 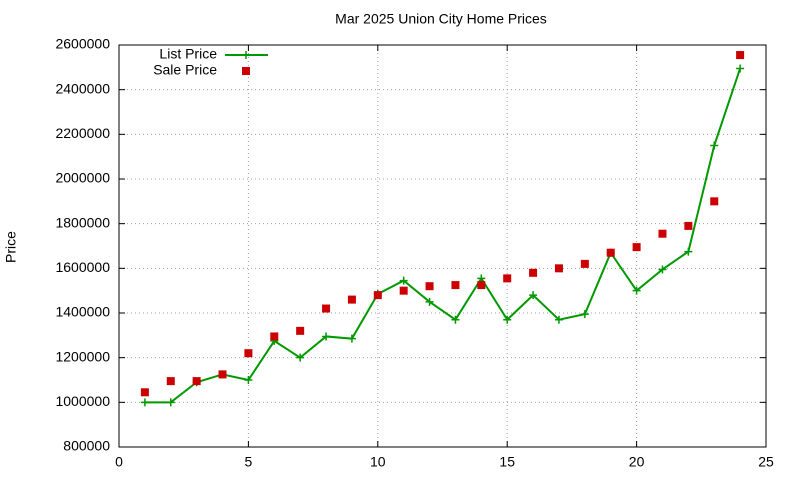 What do you see at coordinates (82, 356) in the screenshot?
I see `y-tick-label: 1200000` at bounding box center [82, 356].